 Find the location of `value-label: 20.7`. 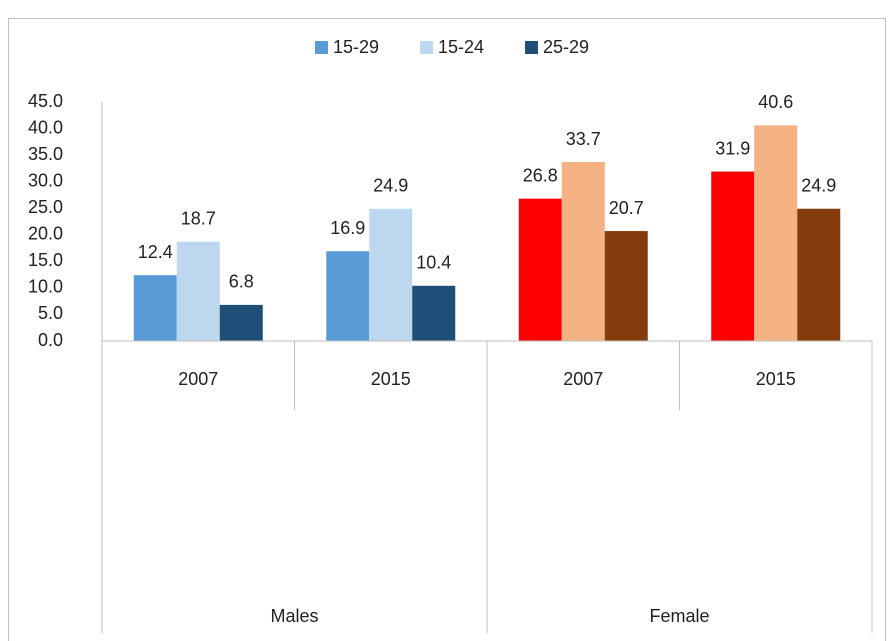

value-label: 20.7 is located at coordinates (626, 208).